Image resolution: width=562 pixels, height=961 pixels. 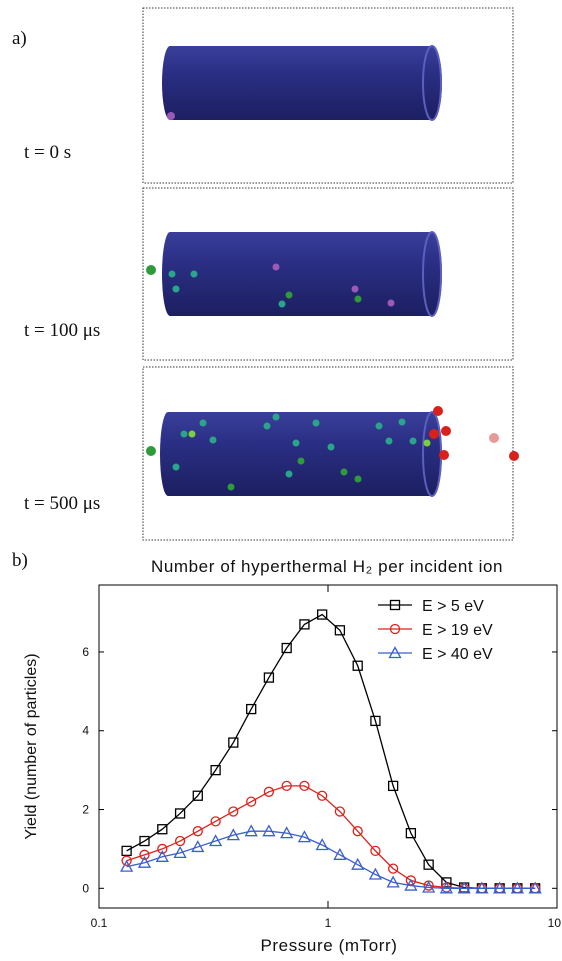 I want to click on legend-label: E > 19 eV, so click(x=457, y=630).